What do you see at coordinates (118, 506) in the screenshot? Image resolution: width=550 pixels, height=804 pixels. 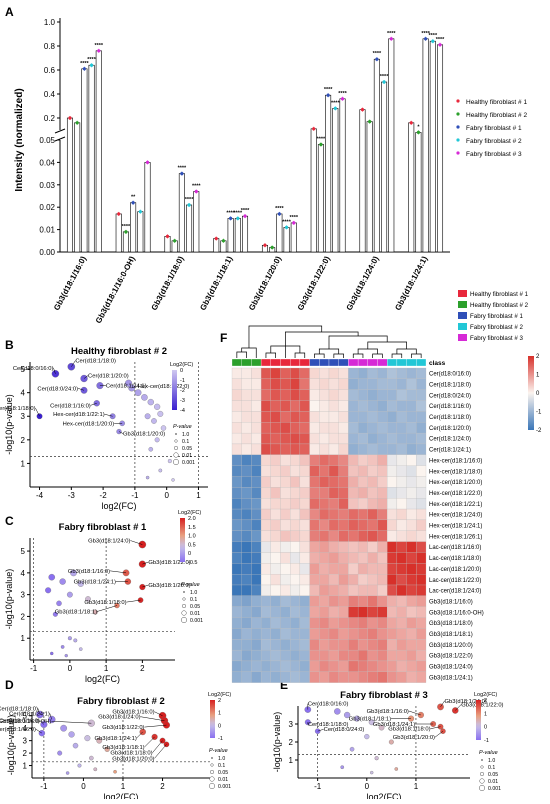 I see `panel-b-x-axis-label: log2(FC)` at bounding box center [118, 506].